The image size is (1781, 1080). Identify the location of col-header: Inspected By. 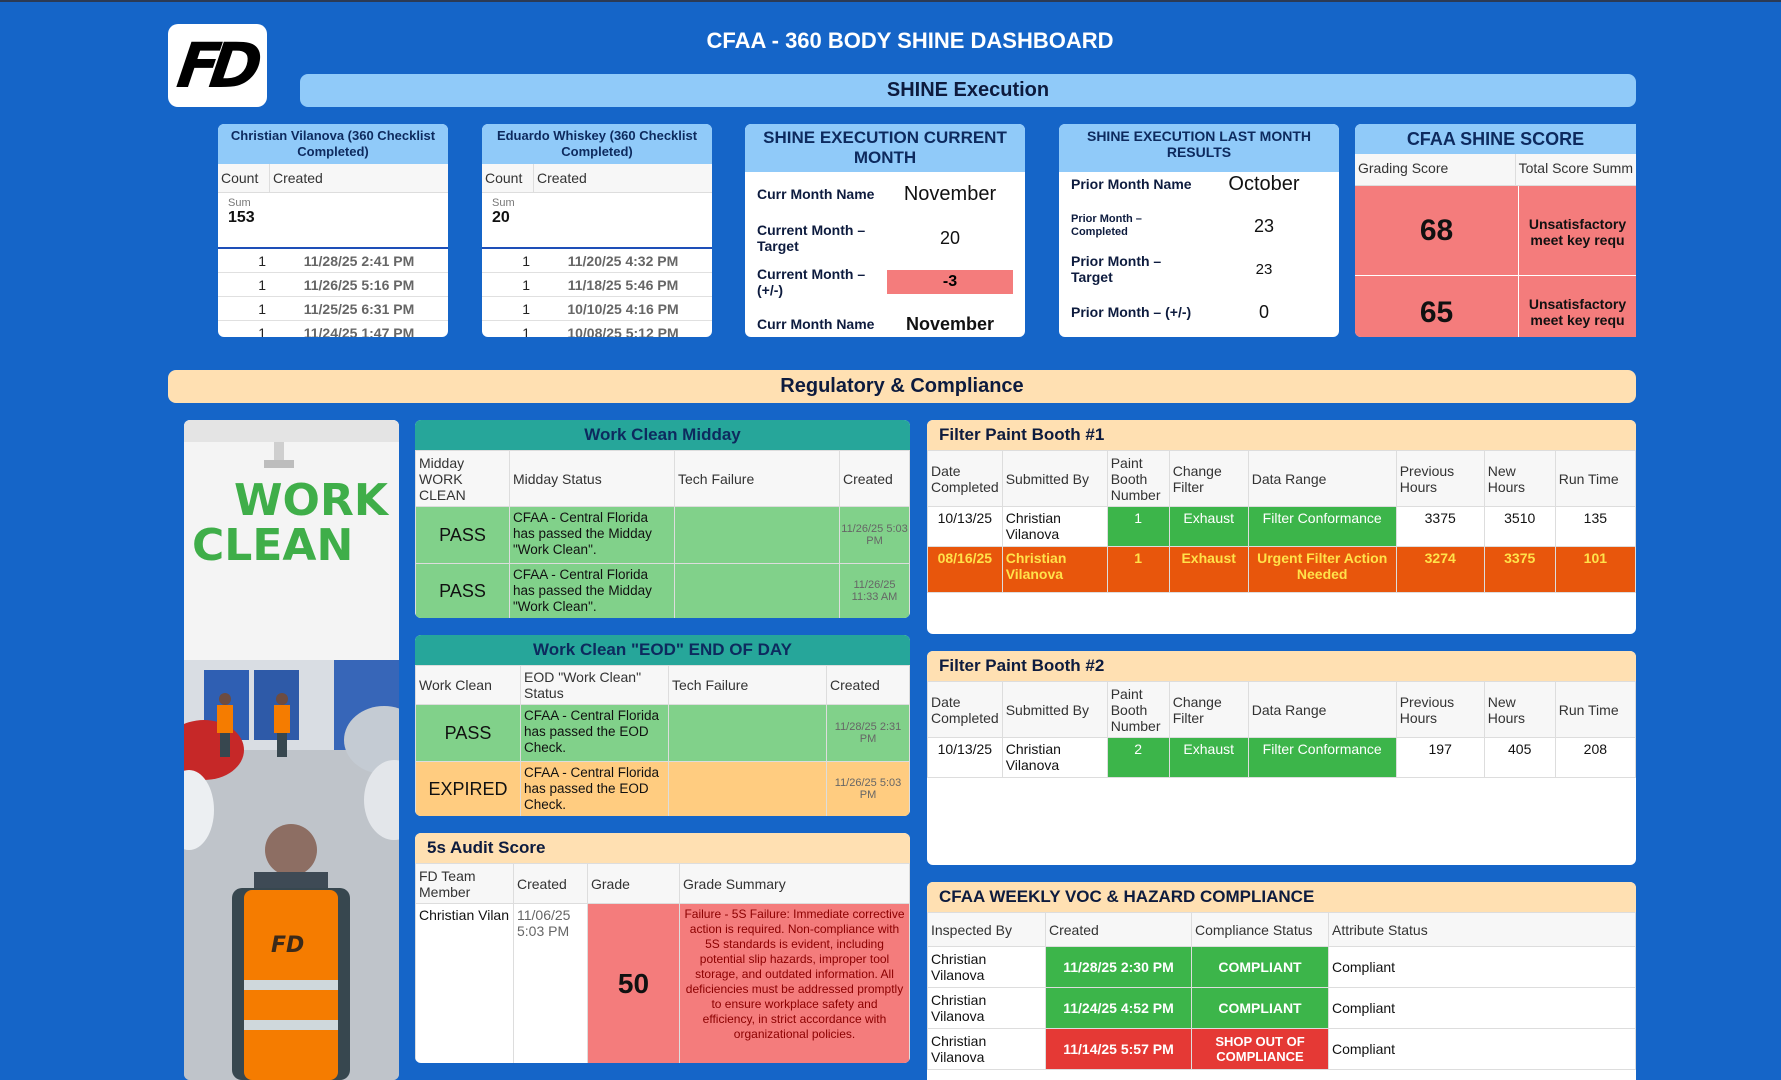
(986, 929).